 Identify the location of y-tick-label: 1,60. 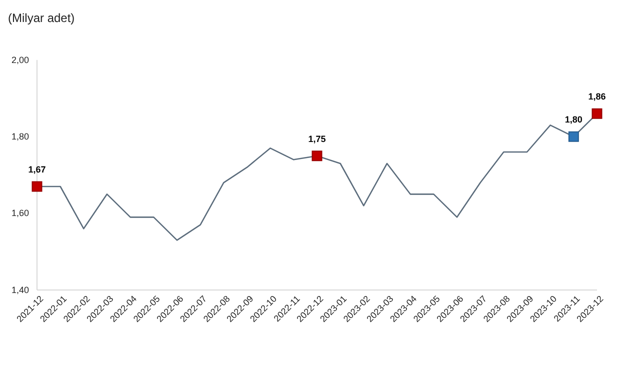
(20, 213).